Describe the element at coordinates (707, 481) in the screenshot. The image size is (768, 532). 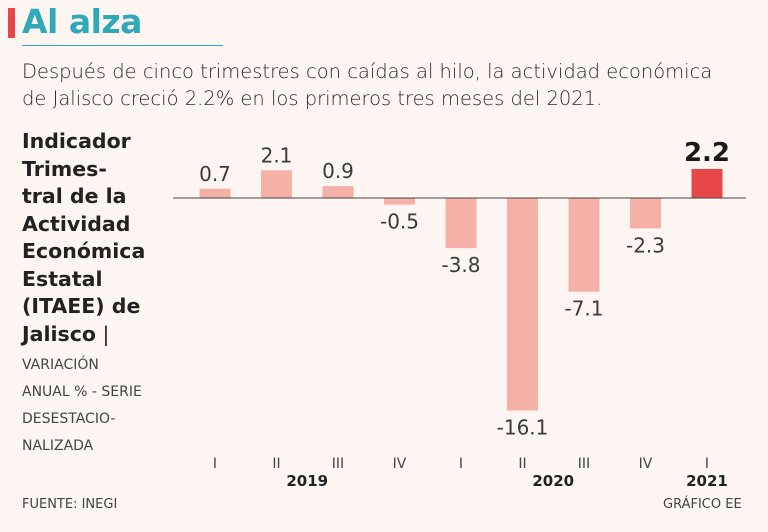
I see `year-label-2: 2021` at that location.